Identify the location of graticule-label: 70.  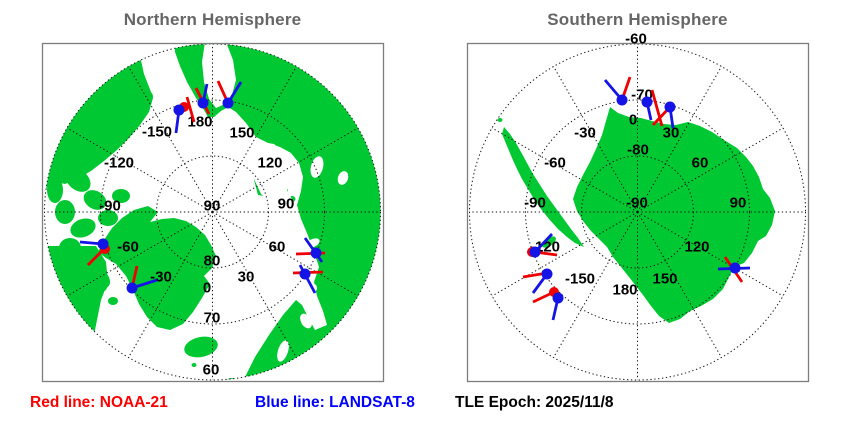
(212, 318).